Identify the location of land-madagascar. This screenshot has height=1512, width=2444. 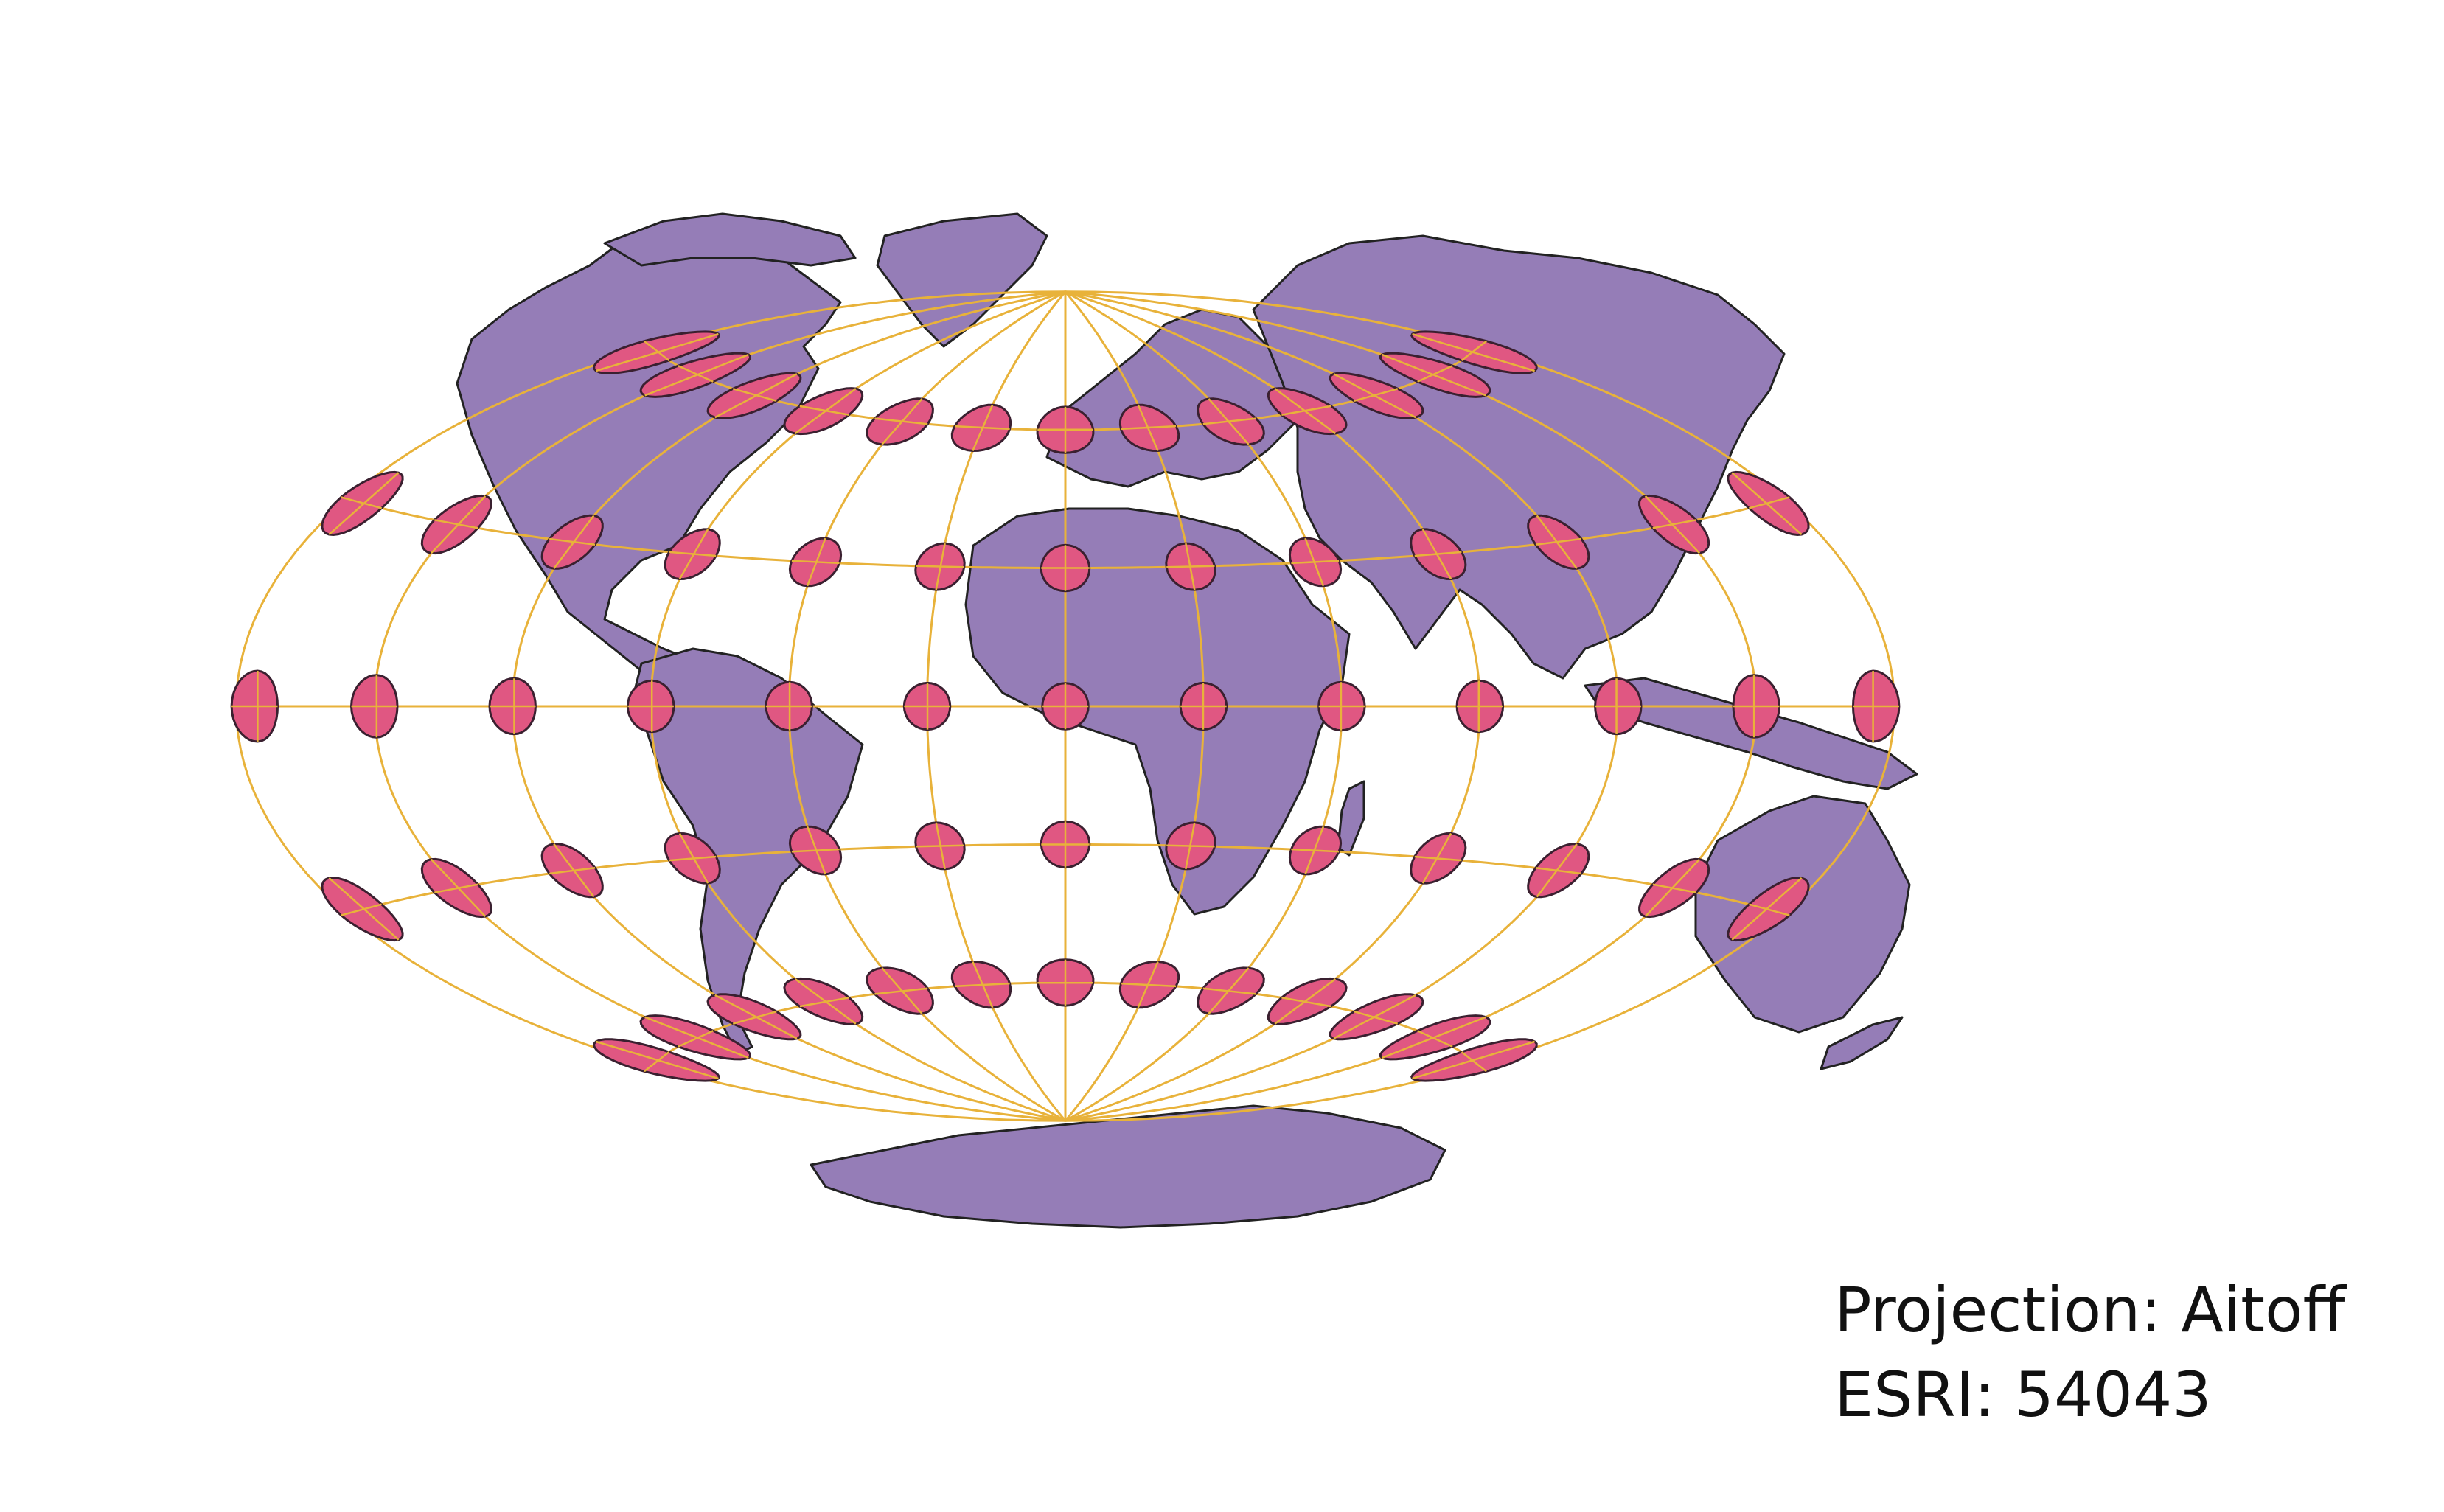
(1351, 818).